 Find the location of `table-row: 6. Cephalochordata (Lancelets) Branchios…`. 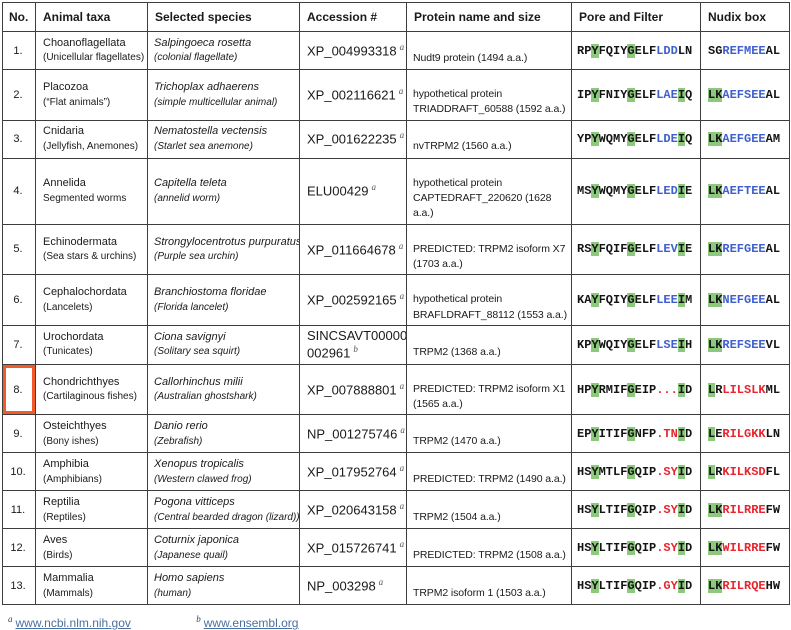

table-row: 6. Cephalochordata (Lancelets) Branchios… is located at coordinates (396, 300).